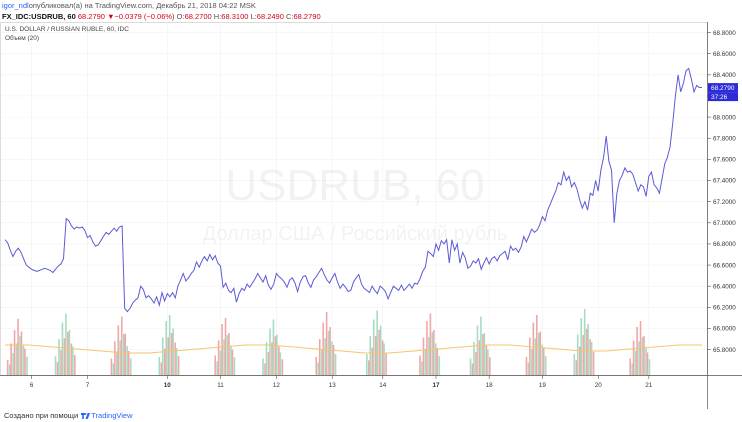  Describe the element at coordinates (22, 38) in the screenshot. I see `volume-legend: Объем (20)` at that location.